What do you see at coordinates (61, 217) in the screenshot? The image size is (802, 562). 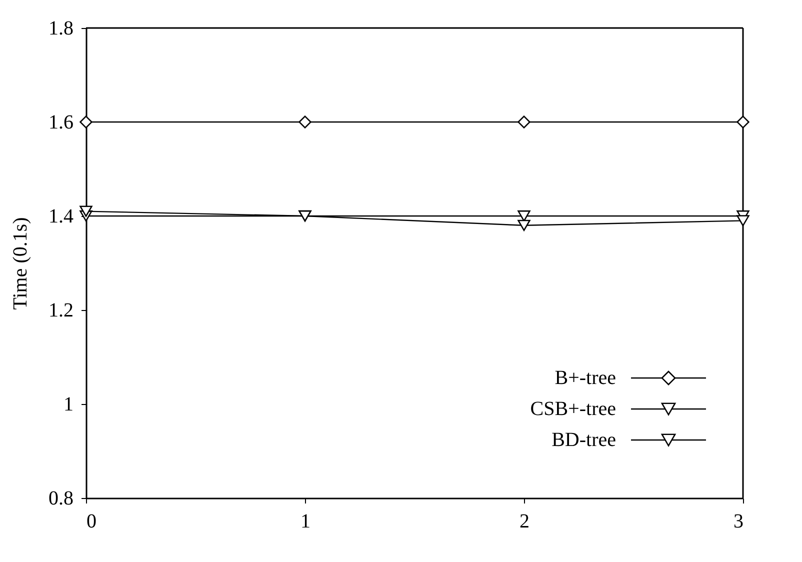 I see `y-tick-label: 1.4` at bounding box center [61, 217].